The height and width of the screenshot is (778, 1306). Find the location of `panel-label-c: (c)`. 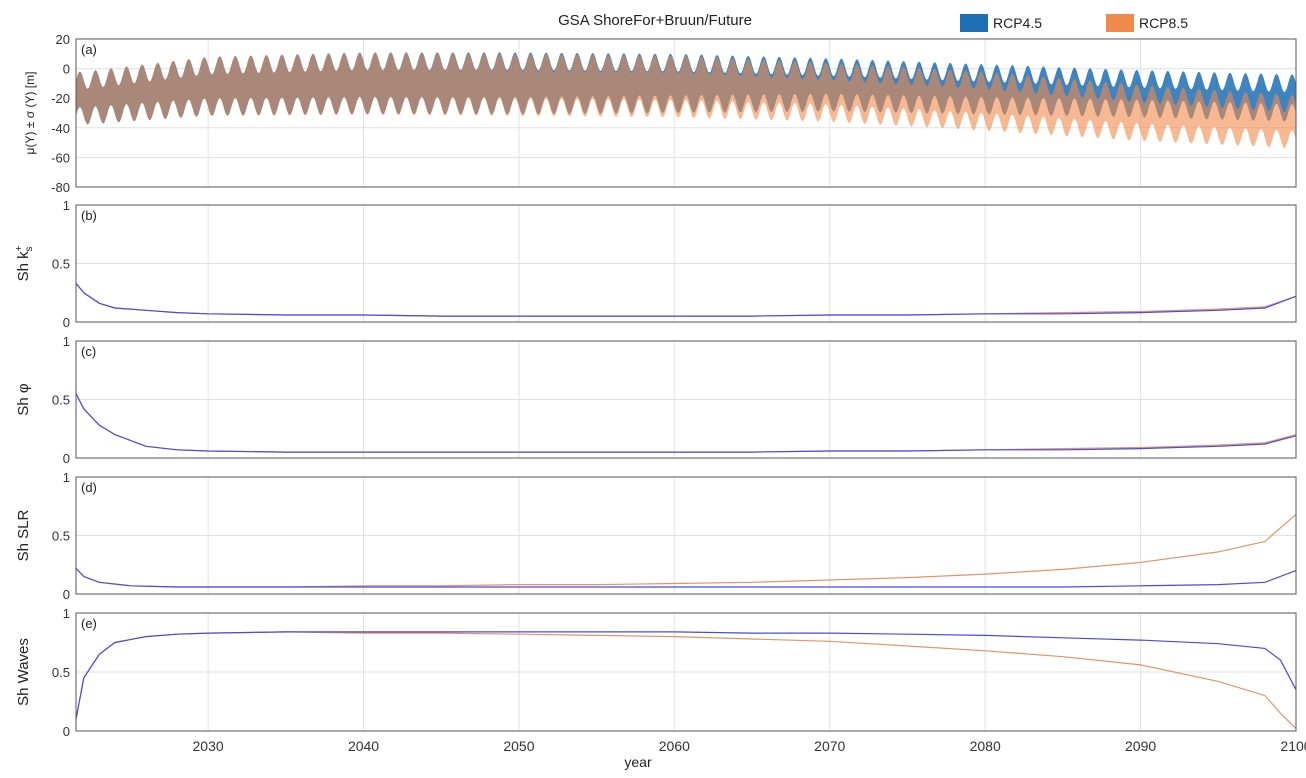

panel-label-c: (c) is located at coordinates (88, 351).